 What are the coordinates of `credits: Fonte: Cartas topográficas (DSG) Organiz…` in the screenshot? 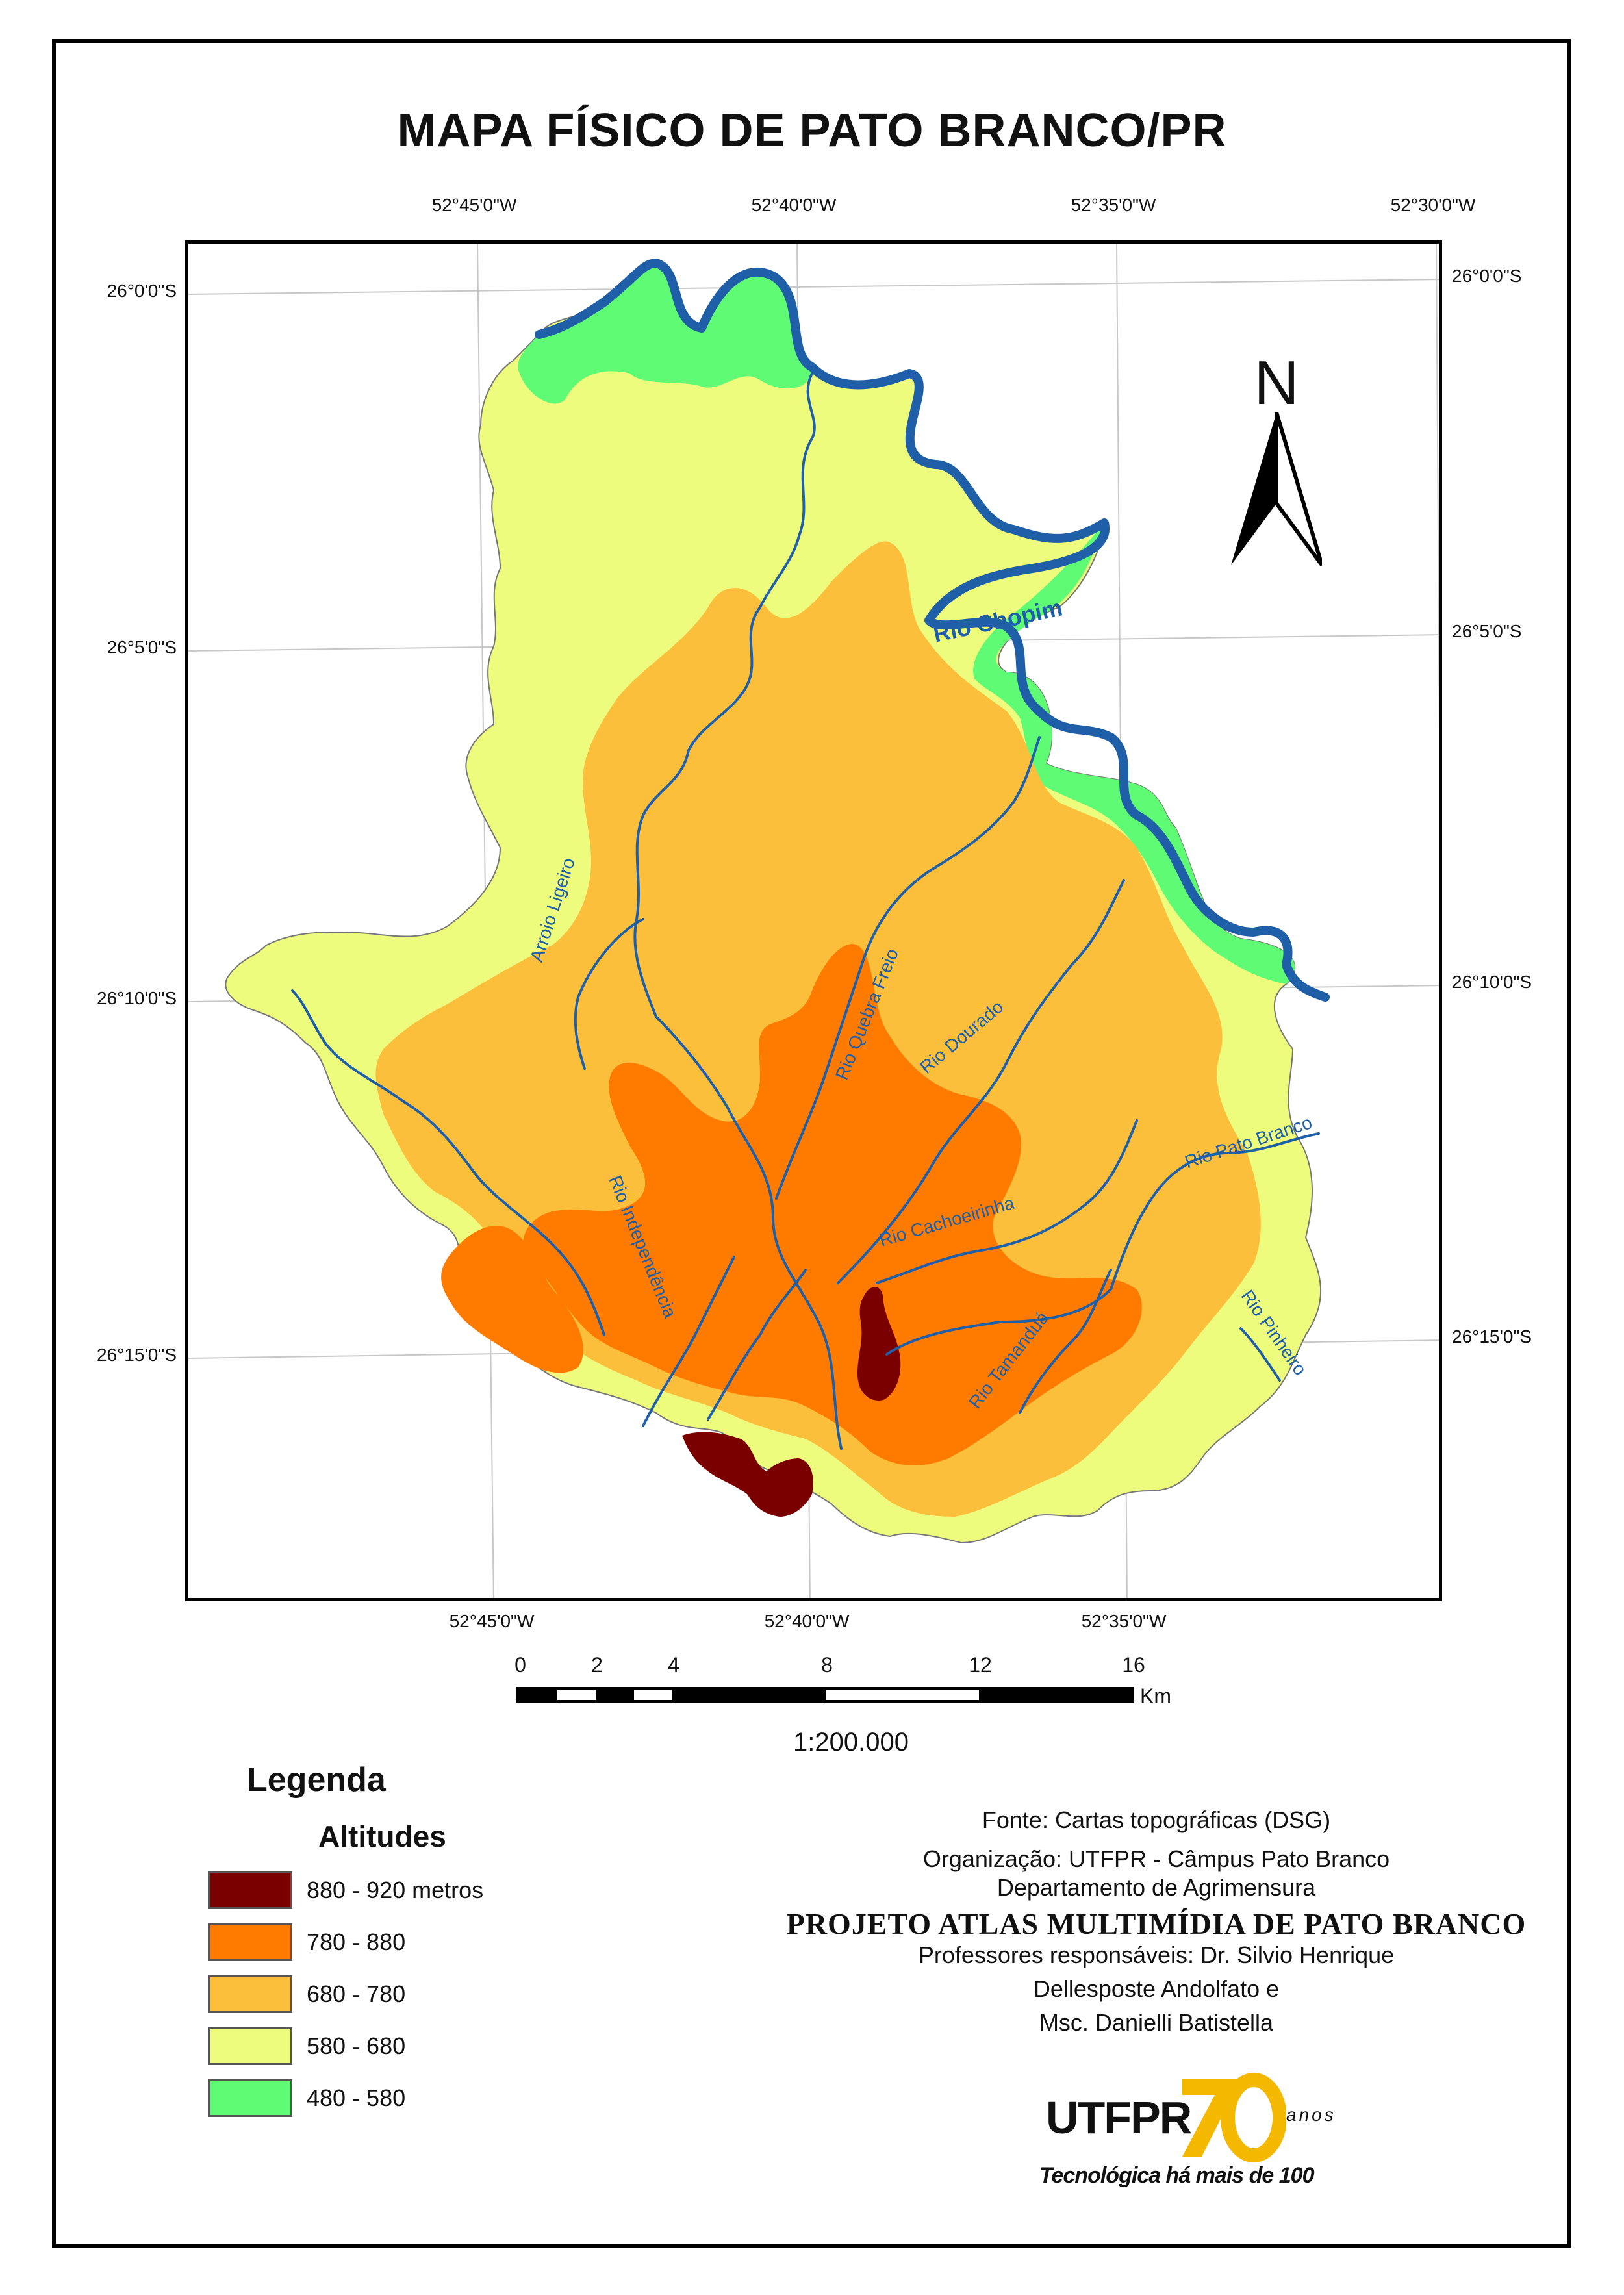 It's located at (1156, 1921).